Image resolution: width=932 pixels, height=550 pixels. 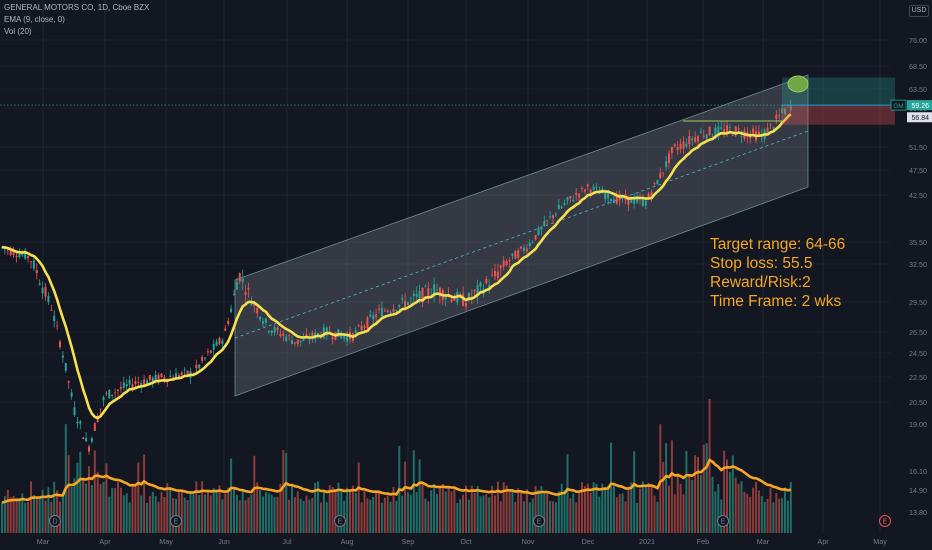 I want to click on stop-zone, so click(x=838, y=115).